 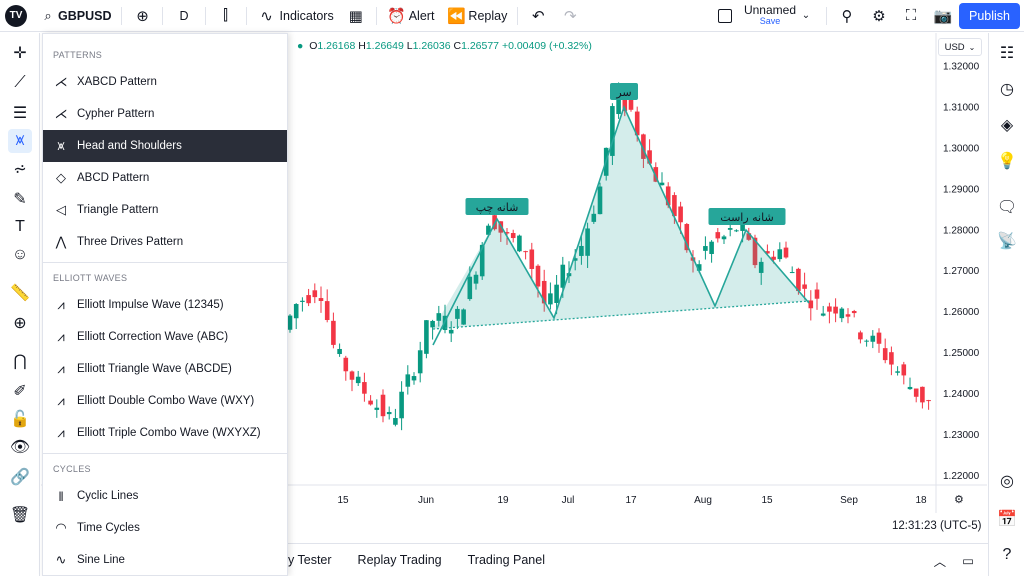 What do you see at coordinates (968, 560) in the screenshot?
I see `maximize-panel-icon: ▭` at bounding box center [968, 560].